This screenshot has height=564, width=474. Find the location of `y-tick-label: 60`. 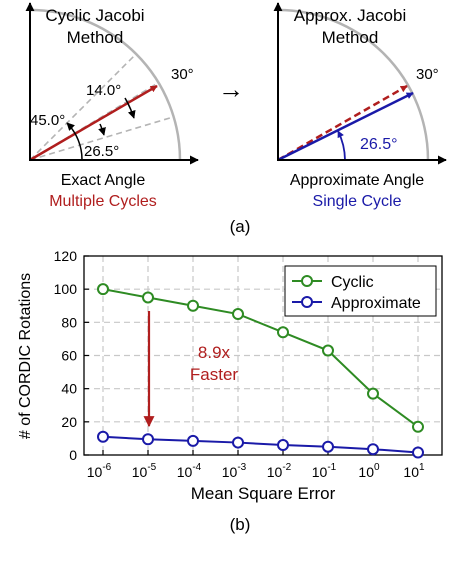

y-tick-label: 60 is located at coordinates (69, 356).